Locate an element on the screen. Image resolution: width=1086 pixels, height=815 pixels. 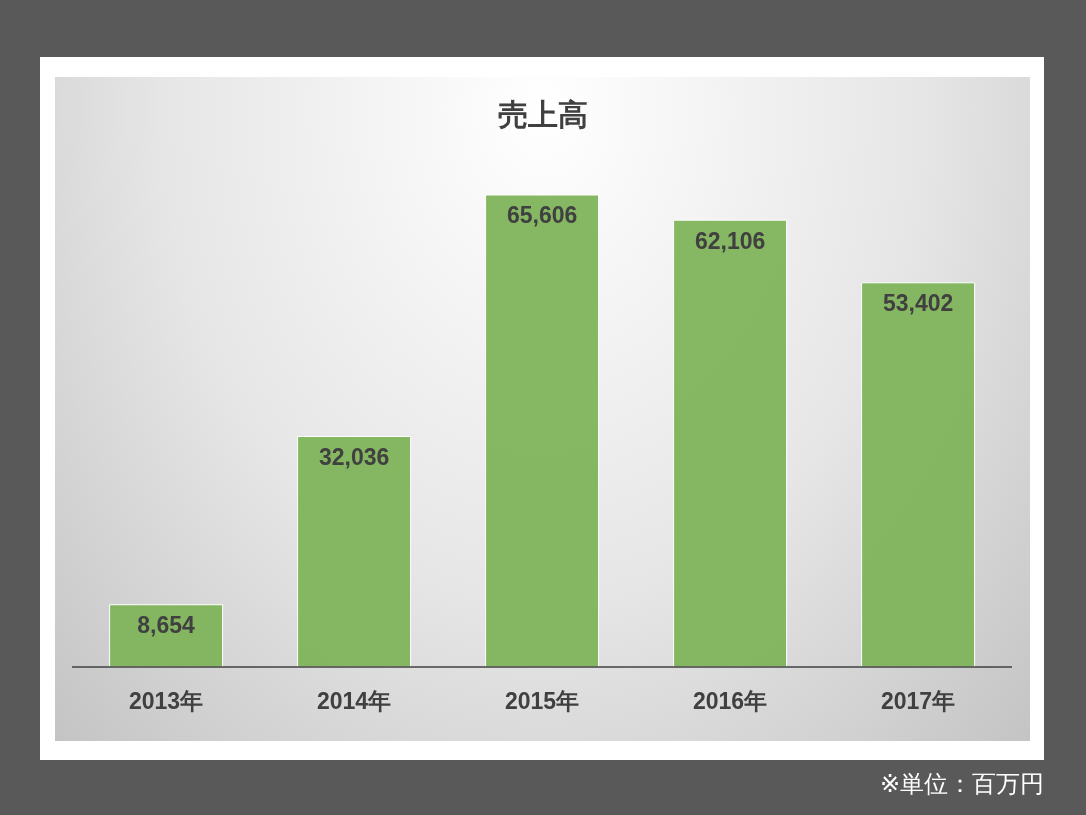
x-tick-label: 2016年 is located at coordinates (730, 701).